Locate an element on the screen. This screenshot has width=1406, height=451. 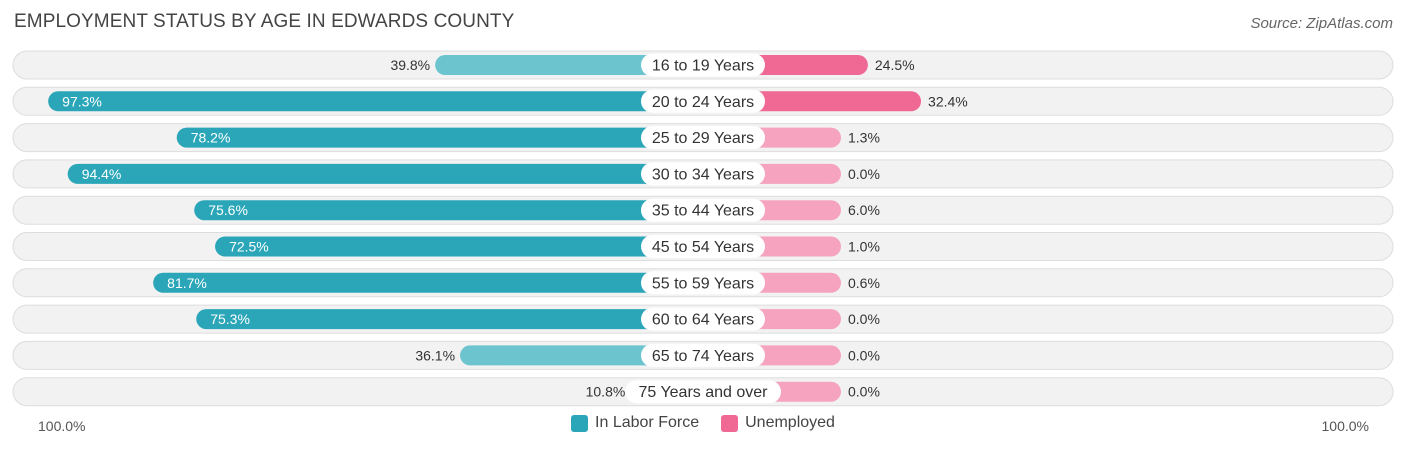
category-label: 25 to 29 Years is located at coordinates (703, 138).